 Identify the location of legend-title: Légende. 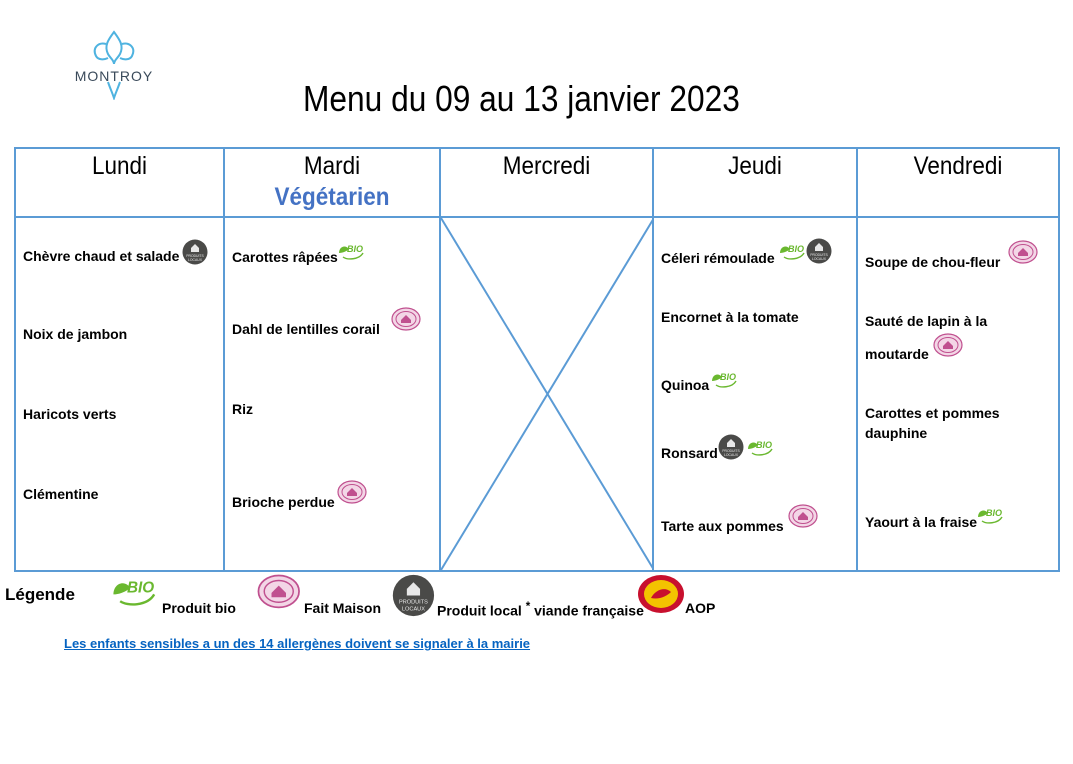
(40, 594).